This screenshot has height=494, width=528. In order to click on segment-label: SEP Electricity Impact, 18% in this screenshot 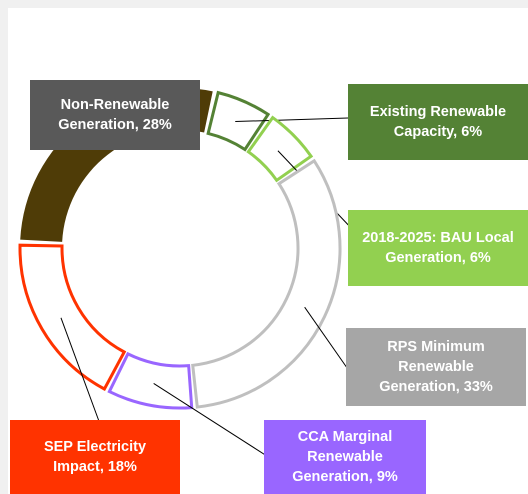, I will do `click(95, 457)`.